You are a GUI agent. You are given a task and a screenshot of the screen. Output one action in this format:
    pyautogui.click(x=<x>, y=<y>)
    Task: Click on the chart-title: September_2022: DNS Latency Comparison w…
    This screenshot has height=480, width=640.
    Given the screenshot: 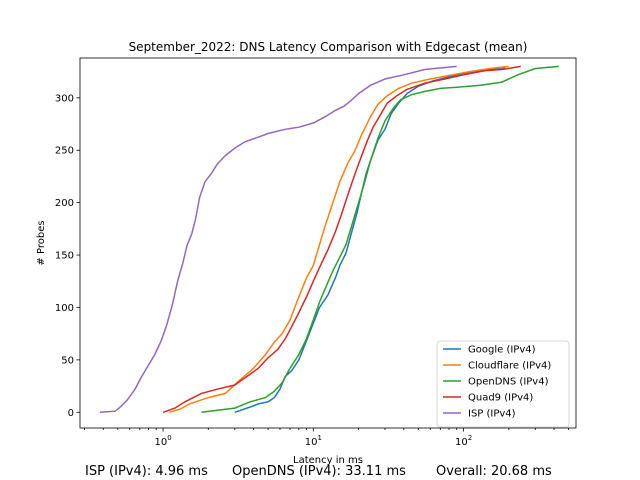 What is the action you would take?
    pyautogui.click(x=328, y=47)
    